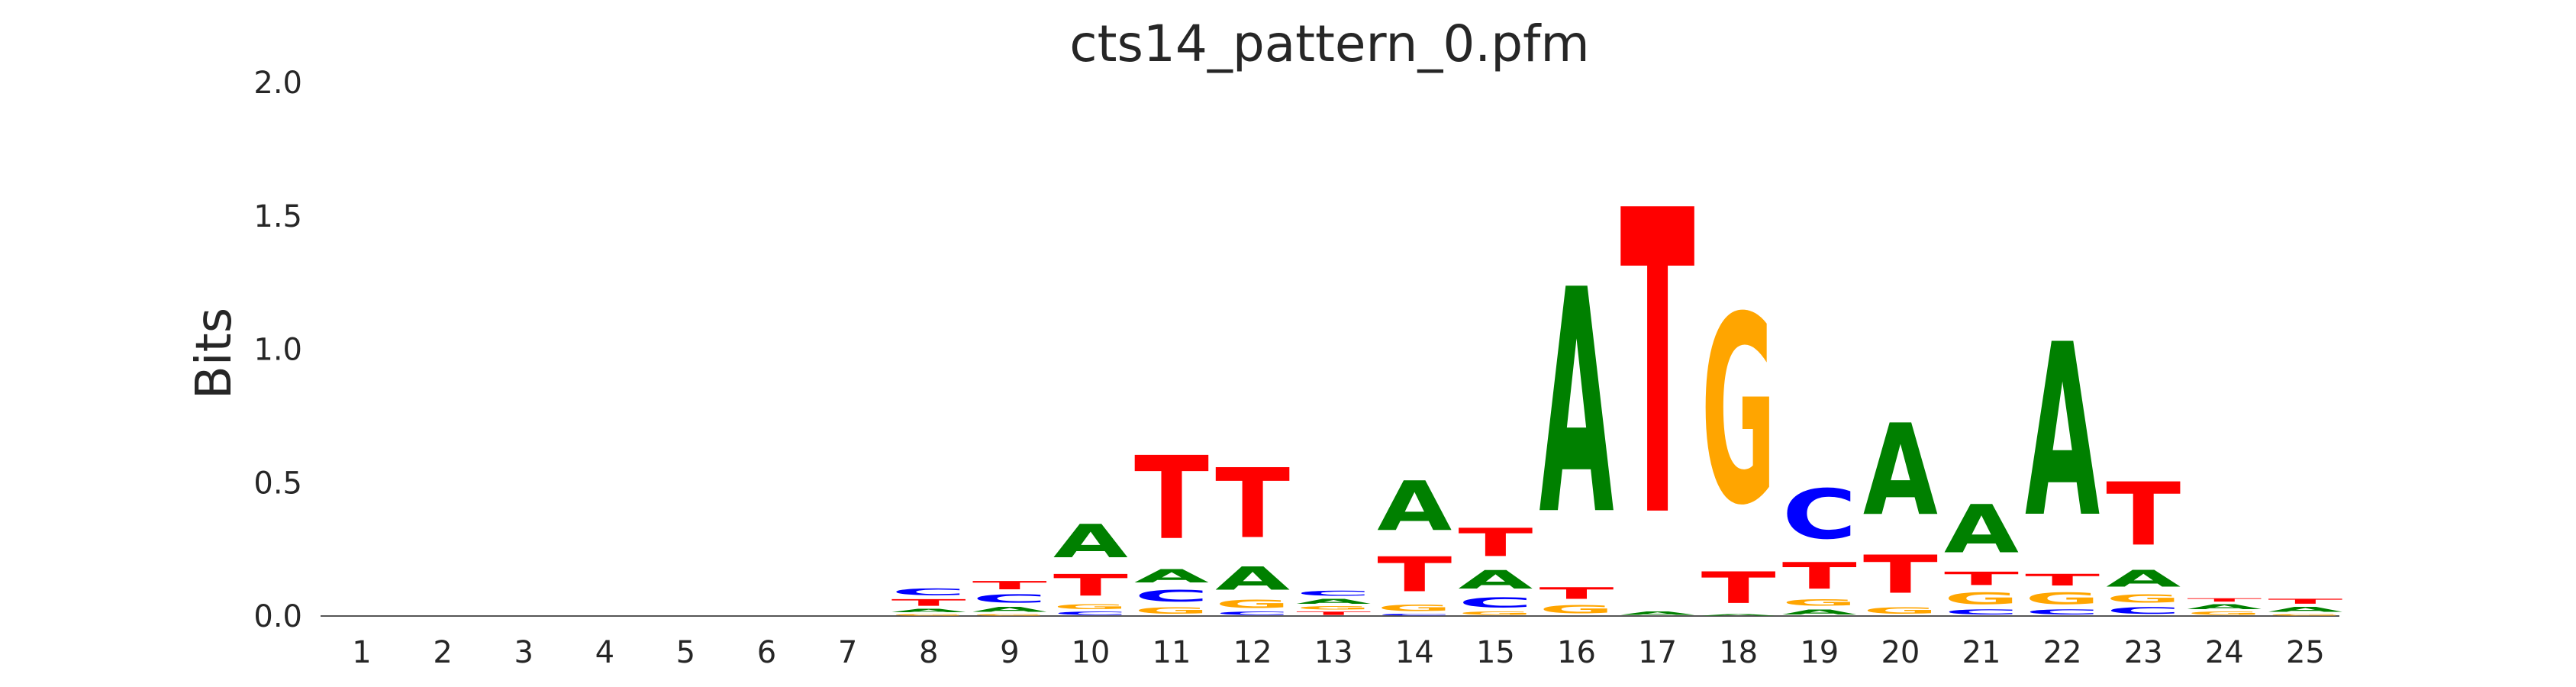 This screenshot has height=687, width=2576. Describe the element at coordinates (277, 483) in the screenshot. I see `y-tick-label: 0.5` at that location.